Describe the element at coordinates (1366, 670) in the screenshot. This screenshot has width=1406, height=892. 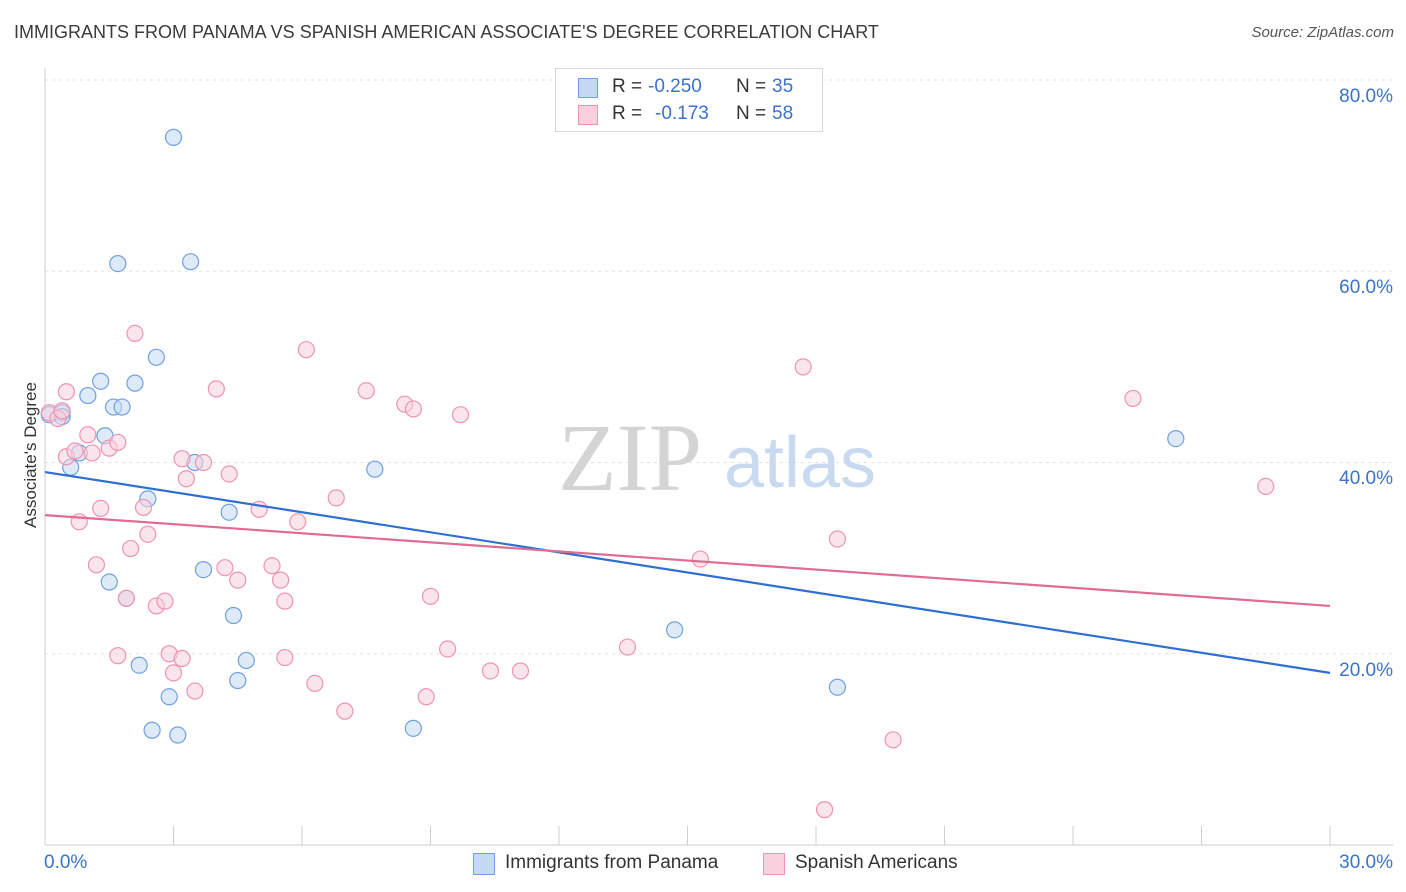
I see `y-tick-label: 20.0%` at that location.